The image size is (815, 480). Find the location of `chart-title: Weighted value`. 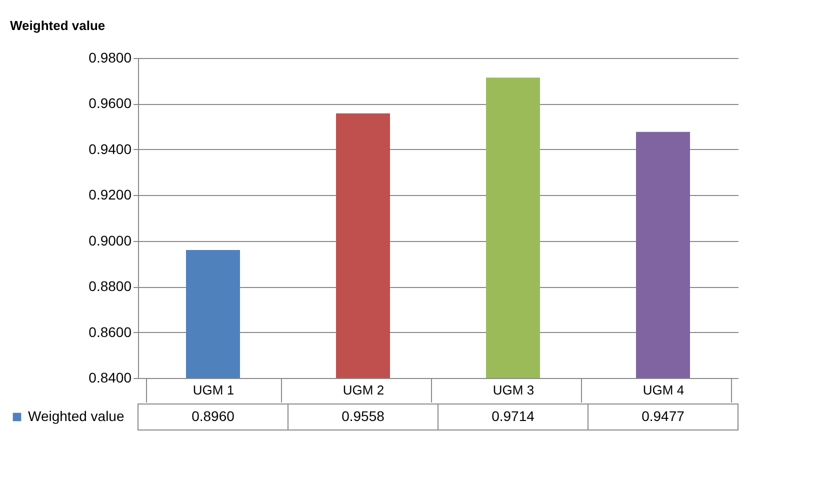

chart-title: Weighted value is located at coordinates (58, 25).